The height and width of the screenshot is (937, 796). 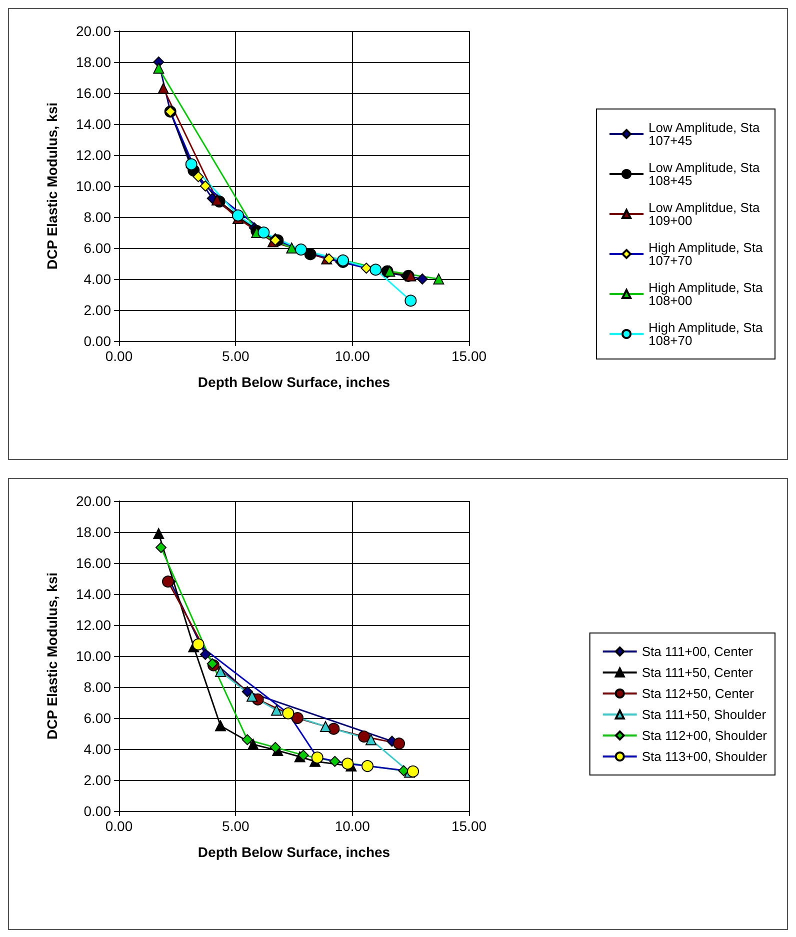 What do you see at coordinates (704, 714) in the screenshot?
I see `legend-label: Sta 111+50, Shoulder` at bounding box center [704, 714].